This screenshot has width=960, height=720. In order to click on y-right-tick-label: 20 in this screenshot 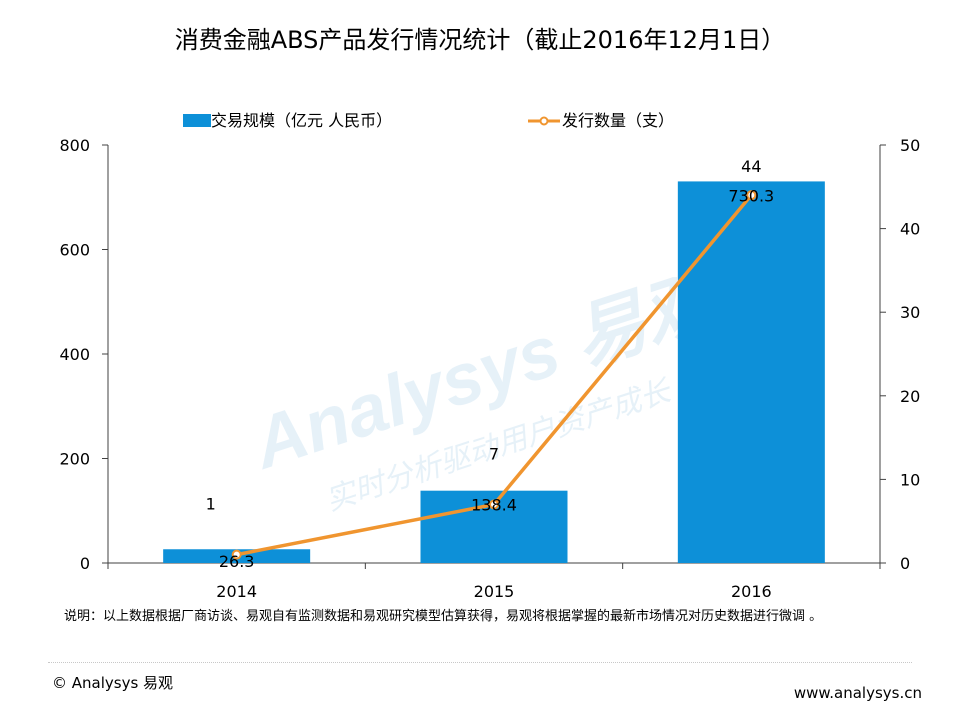, I will do `click(910, 396)`.